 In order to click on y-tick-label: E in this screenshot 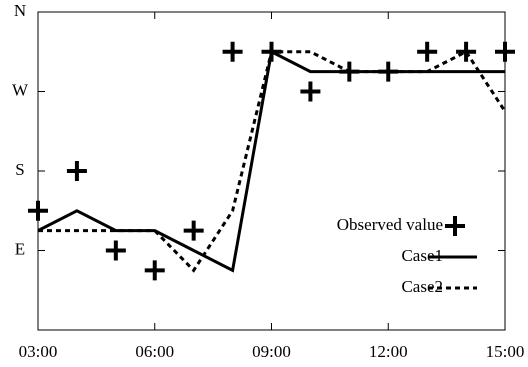, I will do `click(20, 248)`.